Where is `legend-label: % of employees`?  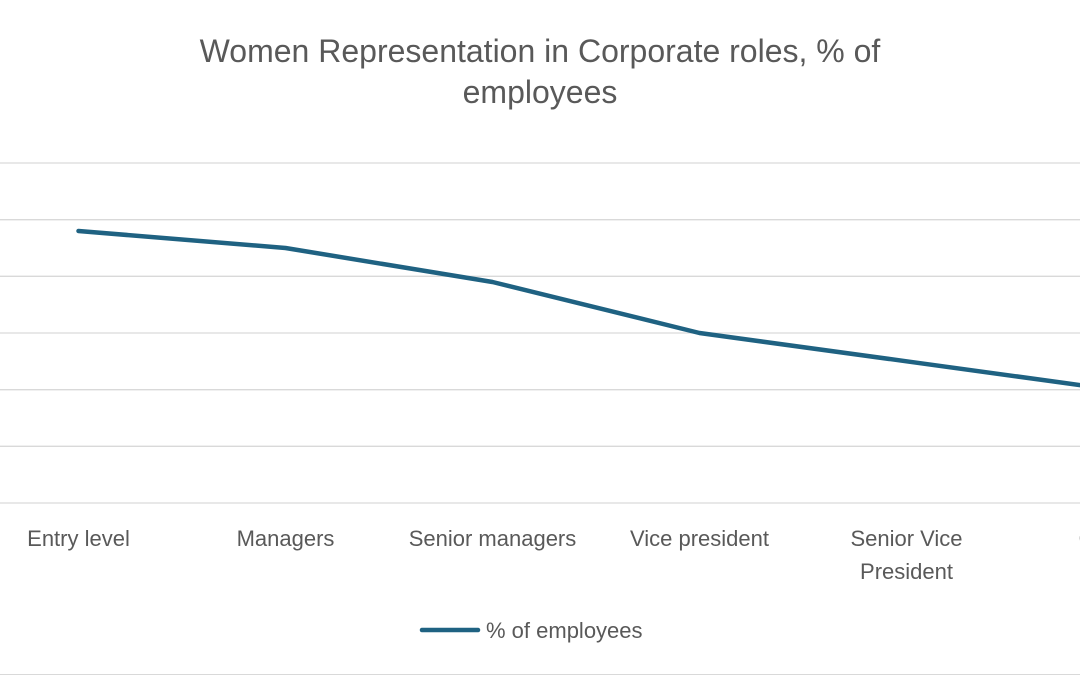
legend-label: % of employees is located at coordinates (564, 630).